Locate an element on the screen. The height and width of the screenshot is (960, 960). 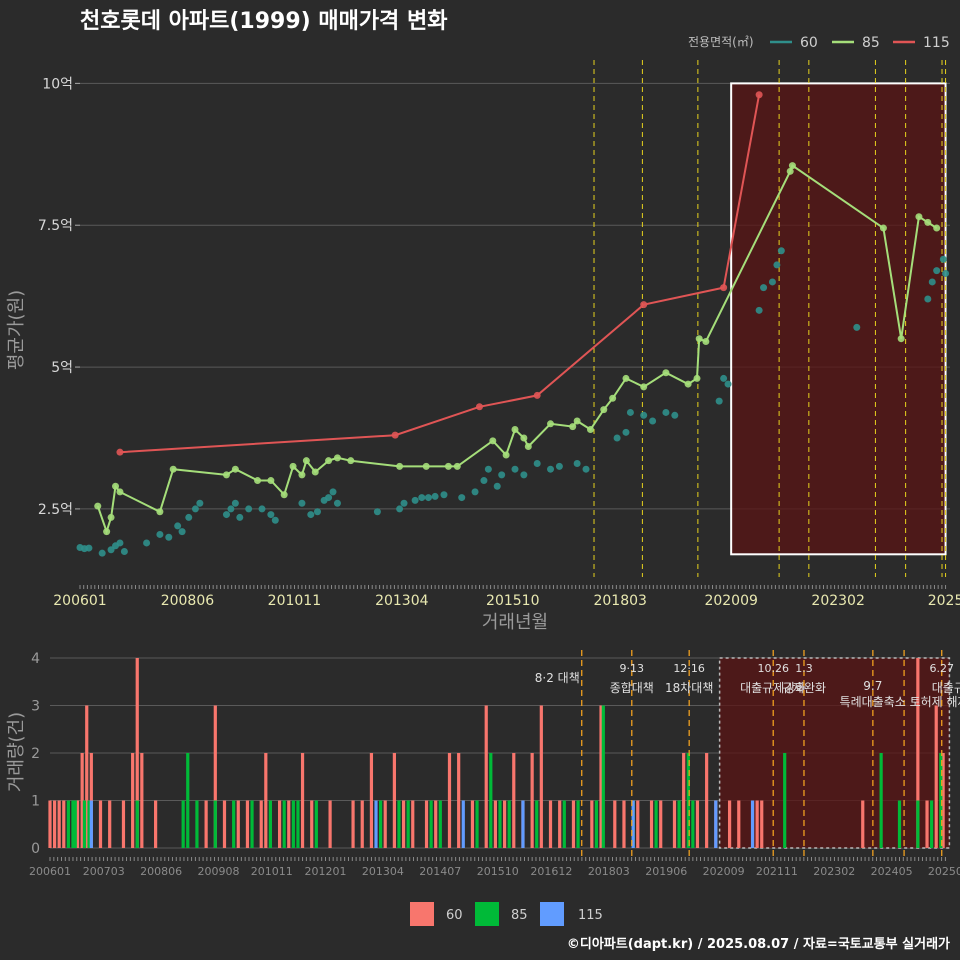
policy-label: 대출규제강화 is located at coordinates (773, 688).